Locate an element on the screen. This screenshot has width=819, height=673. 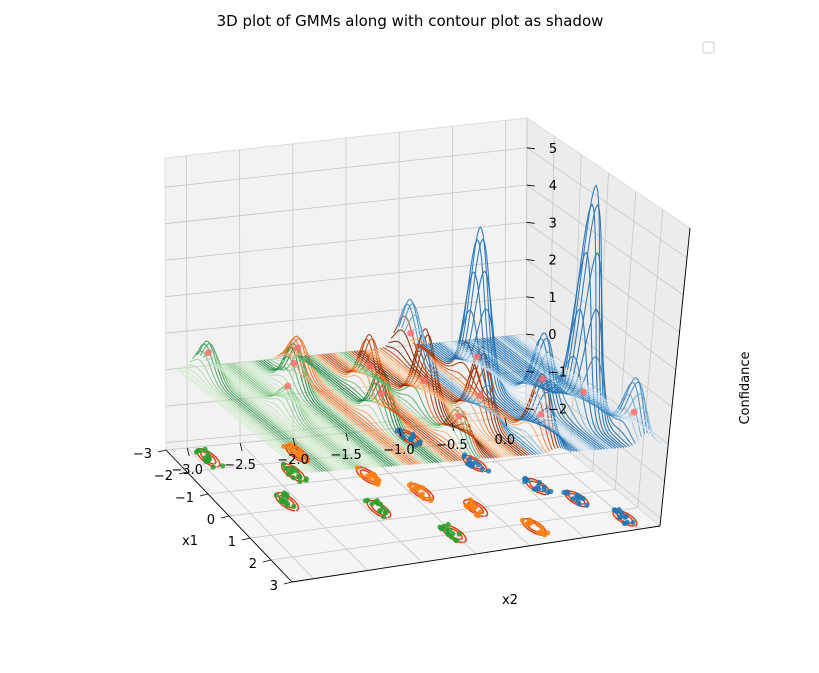
x1-tick-label: 2 is located at coordinates (253, 564).